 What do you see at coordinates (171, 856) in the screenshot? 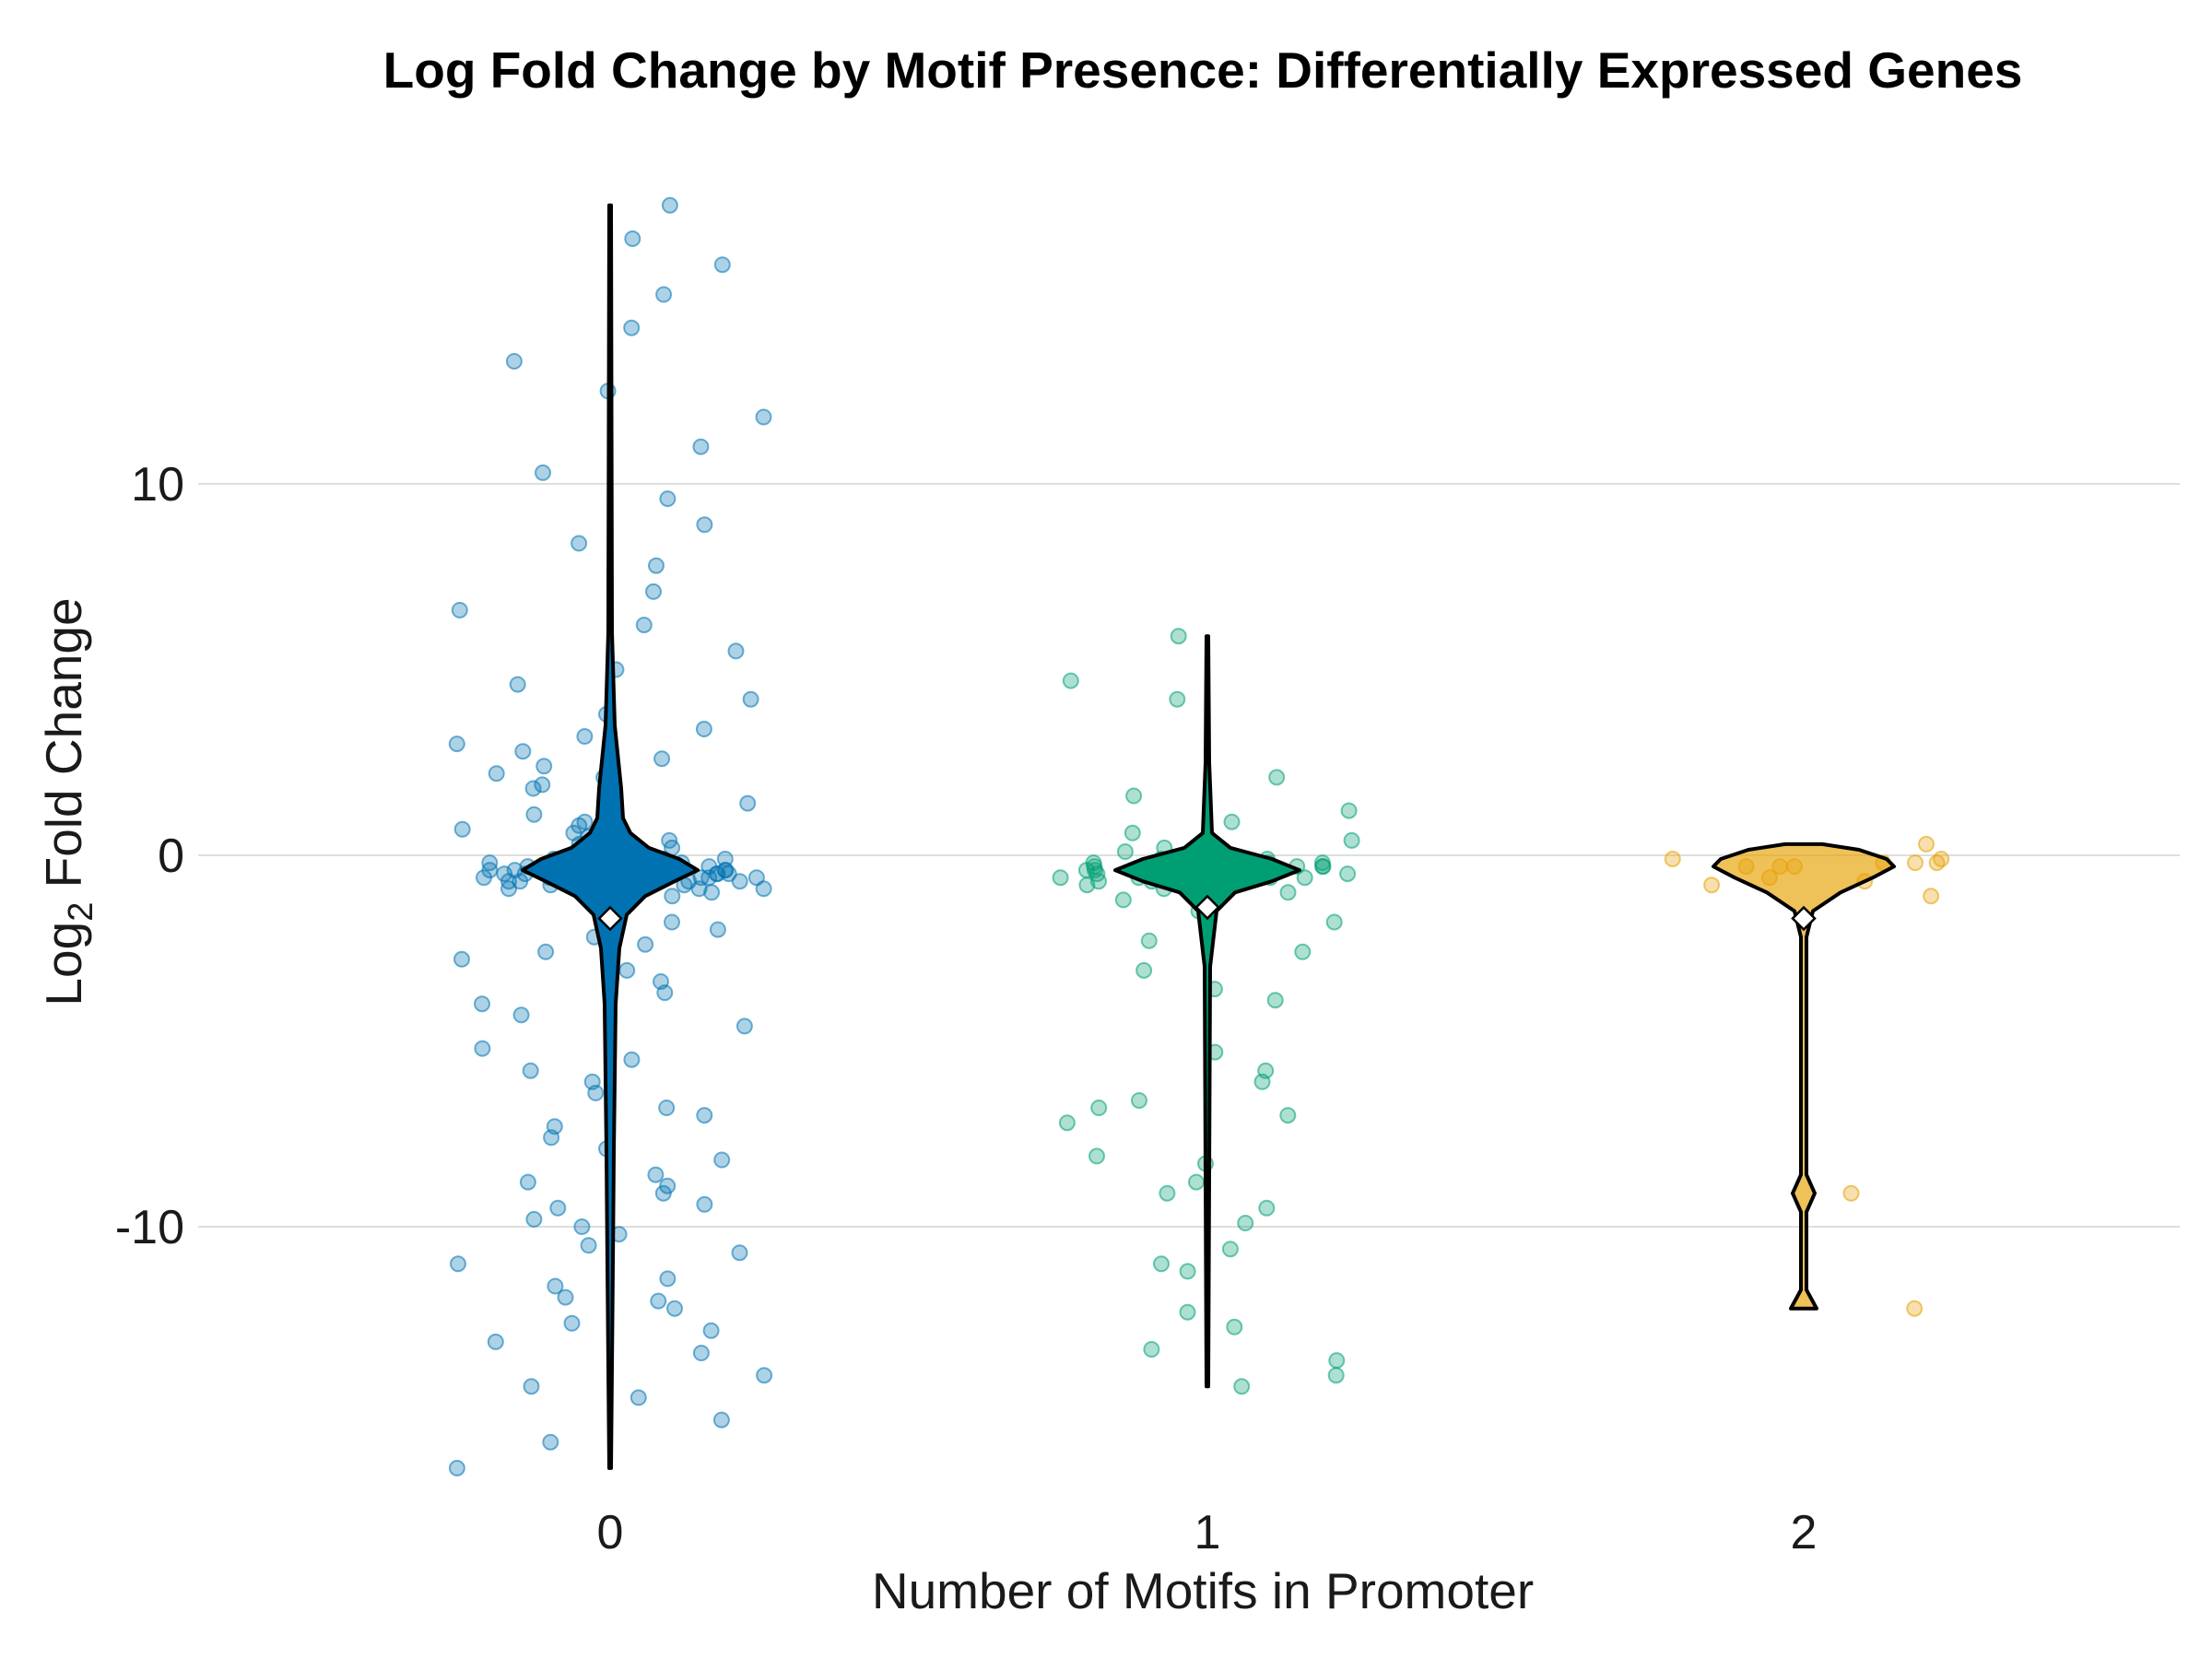
I see `y-tick-label: 0` at bounding box center [171, 856].